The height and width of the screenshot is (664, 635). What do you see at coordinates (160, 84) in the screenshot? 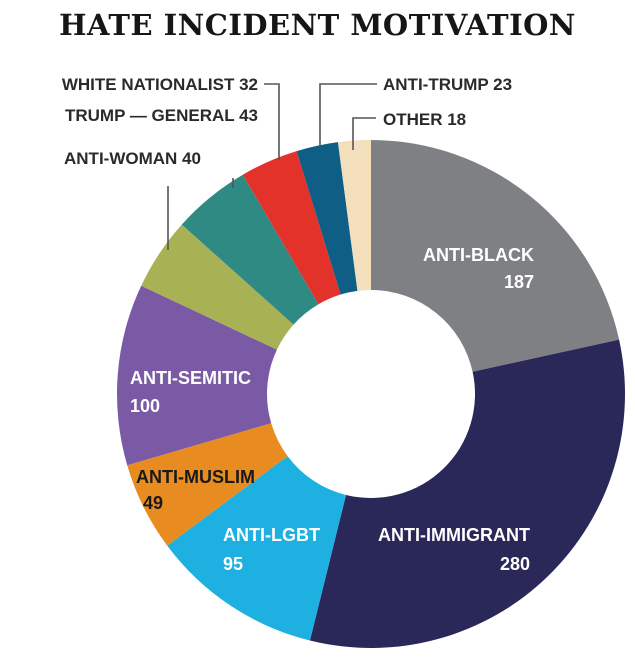
I see `label-white-nationalist: WHITE NATIONALIST 32` at bounding box center [160, 84].